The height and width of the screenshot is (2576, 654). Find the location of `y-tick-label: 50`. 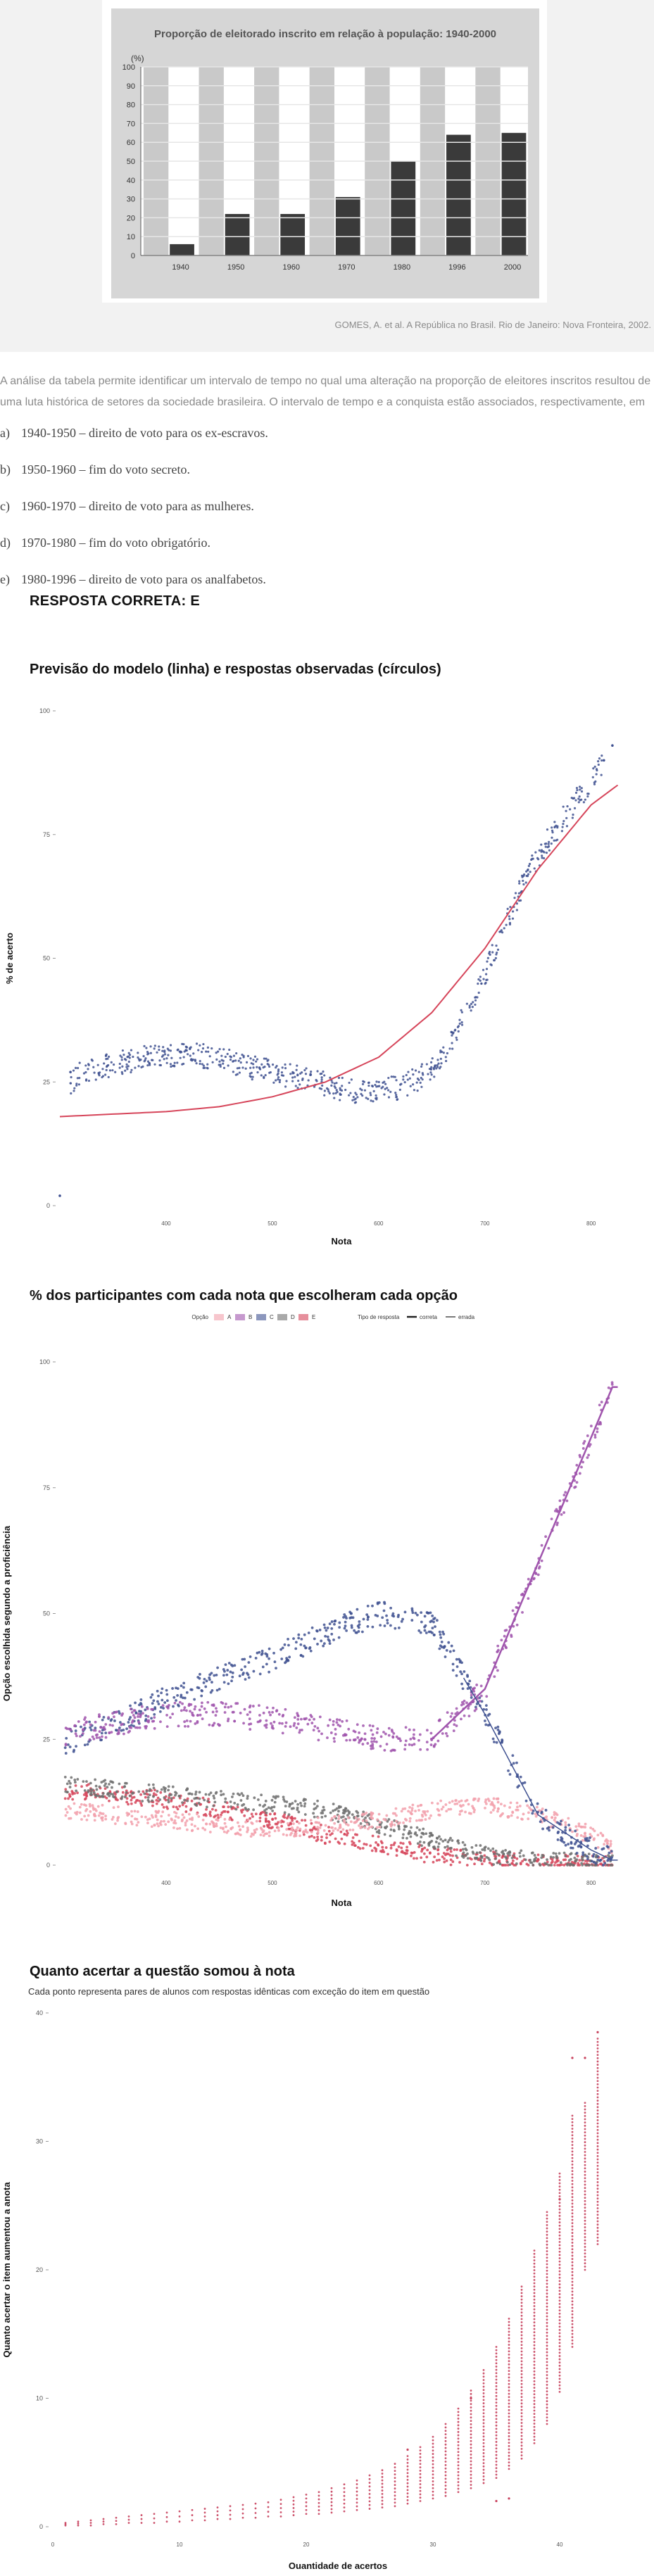

y-tick-label: 50 is located at coordinates (46, 958).